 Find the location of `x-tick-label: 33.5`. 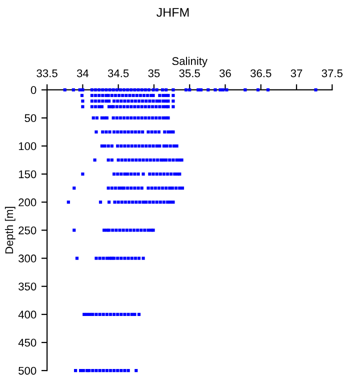

x-tick-label: 33.5 is located at coordinates (47, 73).